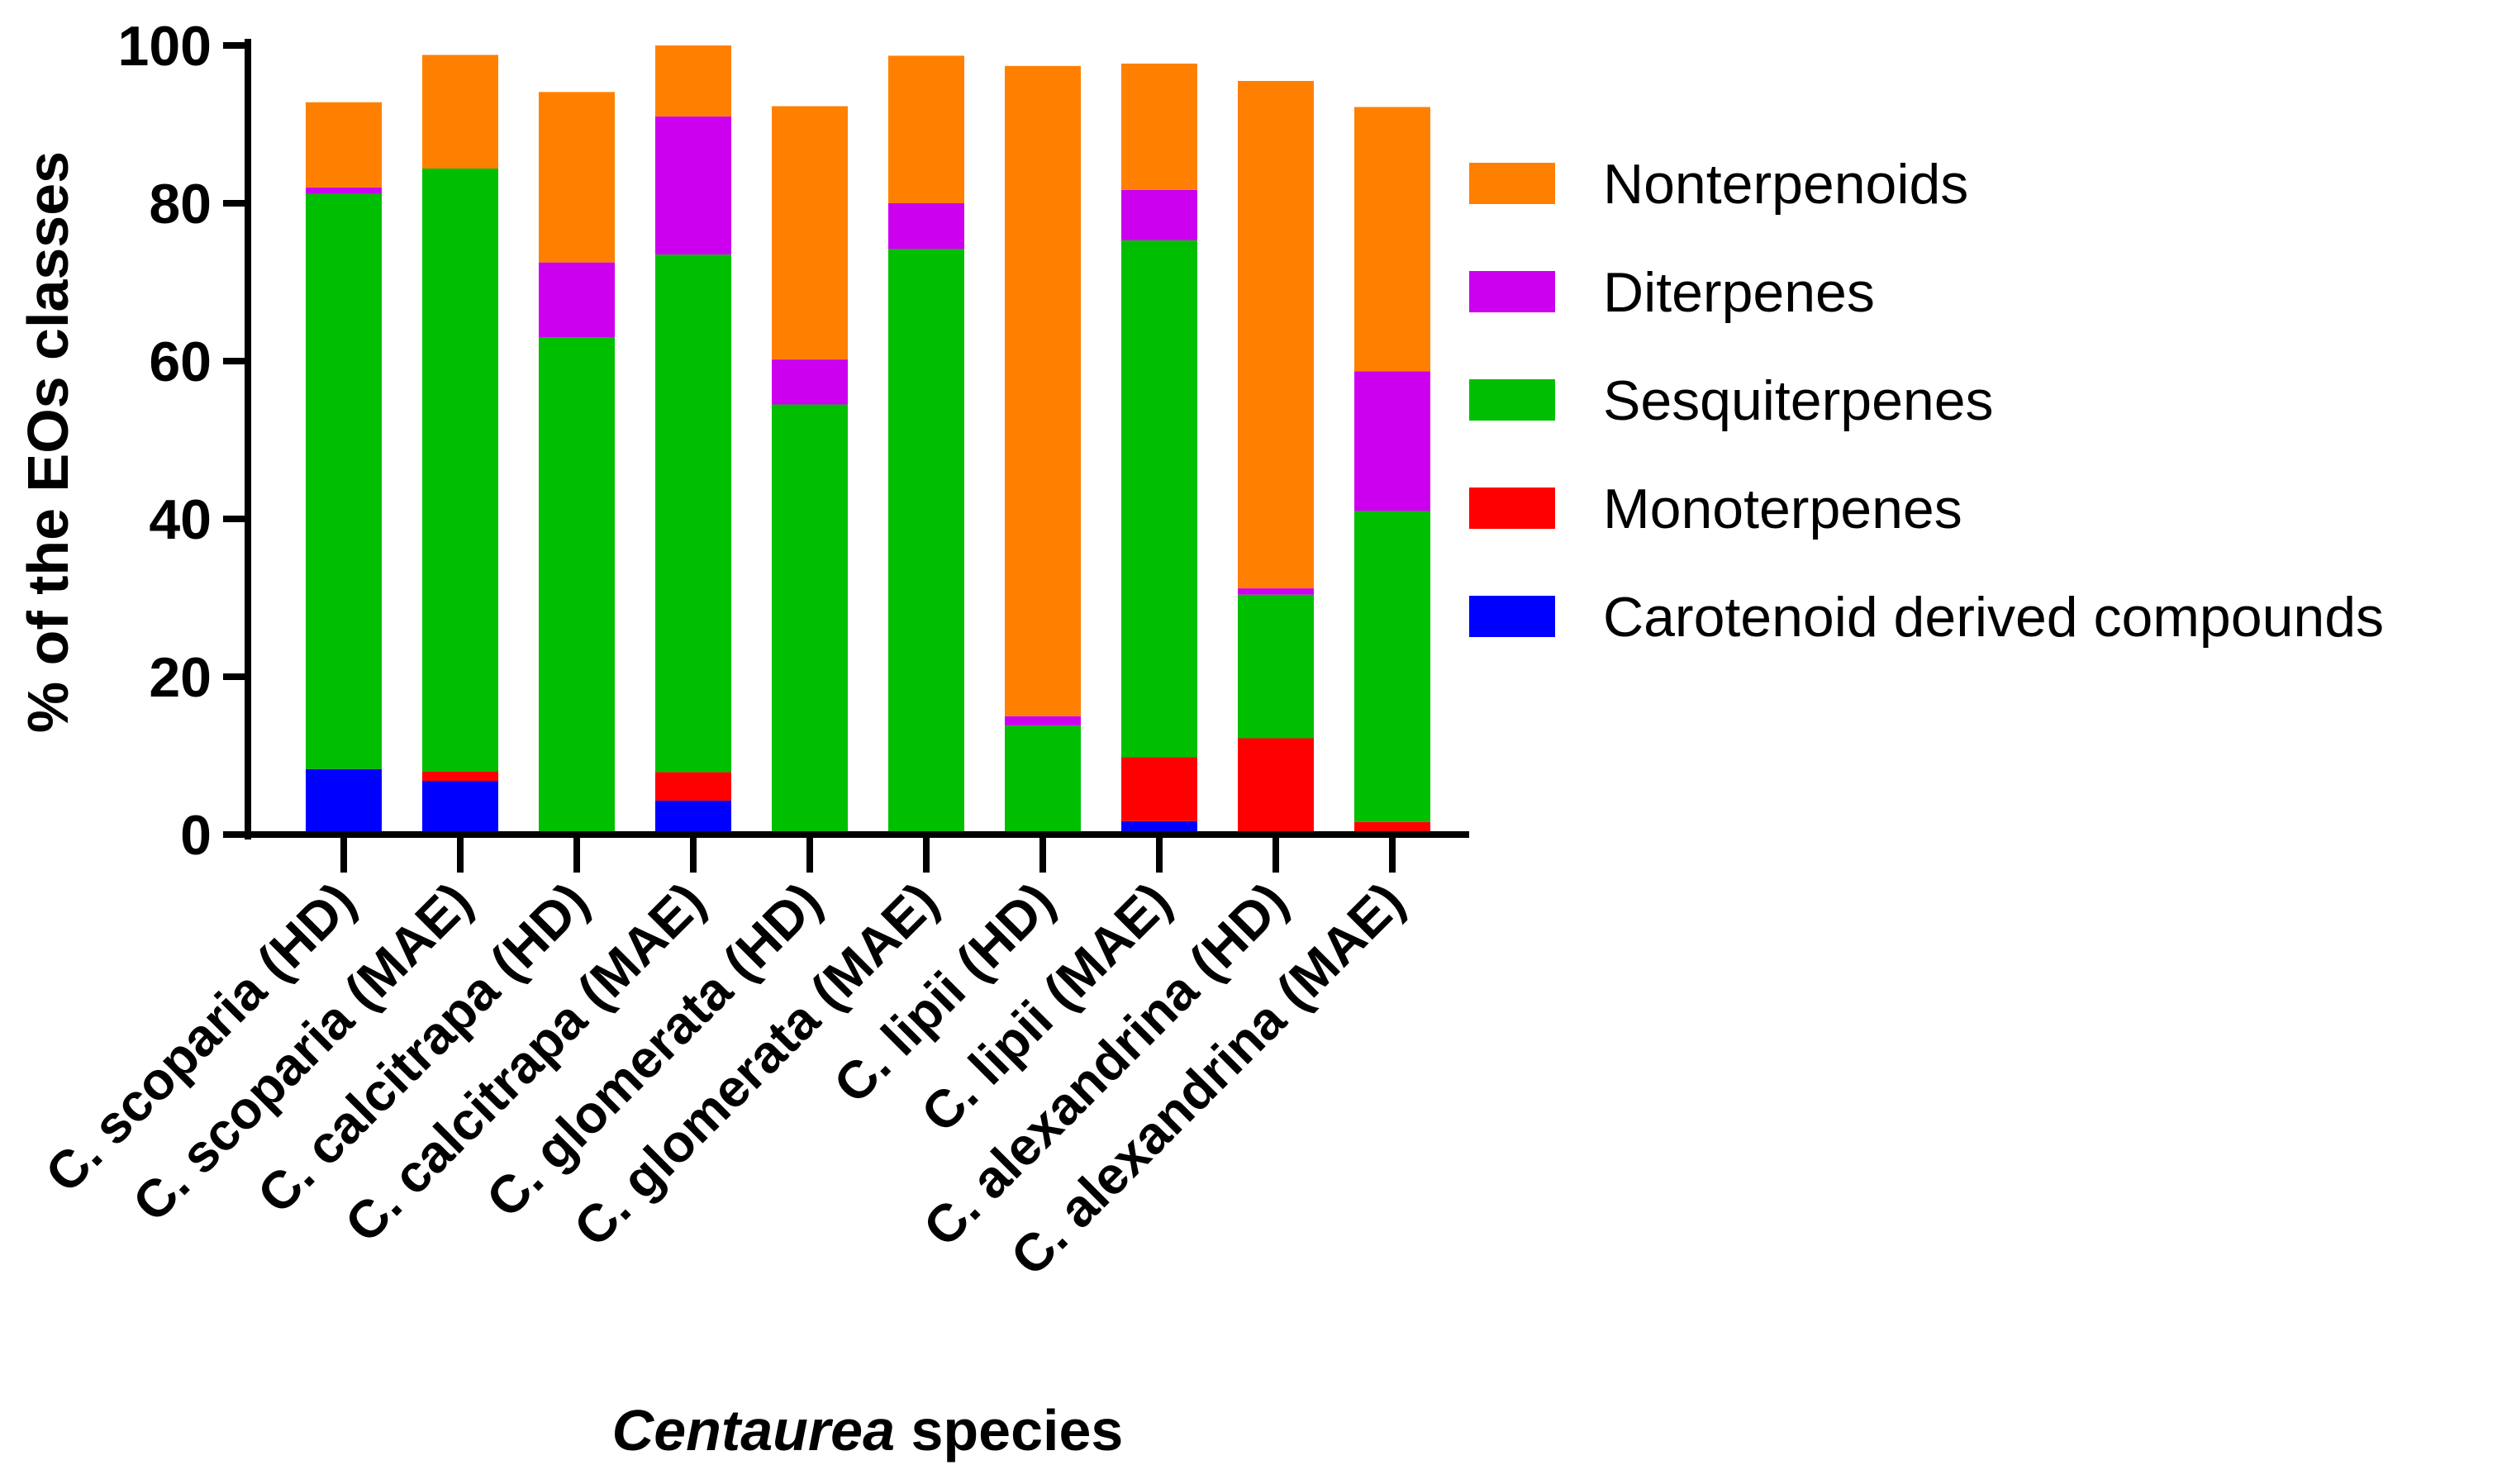  What do you see at coordinates (1782, 509) in the screenshot?
I see `legend-label: Monoterpenes` at bounding box center [1782, 509].